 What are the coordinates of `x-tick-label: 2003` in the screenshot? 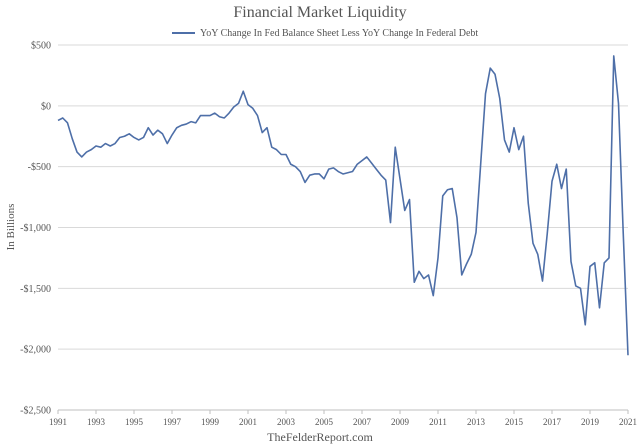 It's located at (286, 422).